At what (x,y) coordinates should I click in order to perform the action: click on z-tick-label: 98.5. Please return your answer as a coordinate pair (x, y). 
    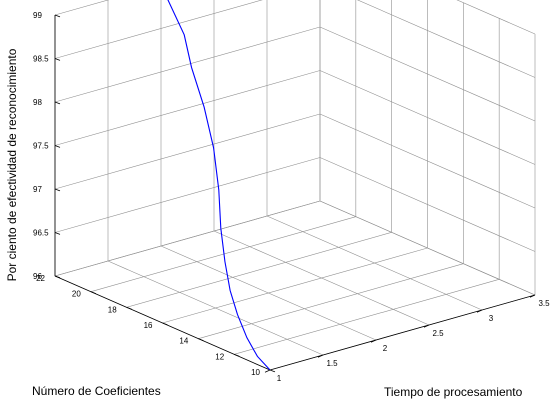
    Looking at the image, I should click on (41, 59).